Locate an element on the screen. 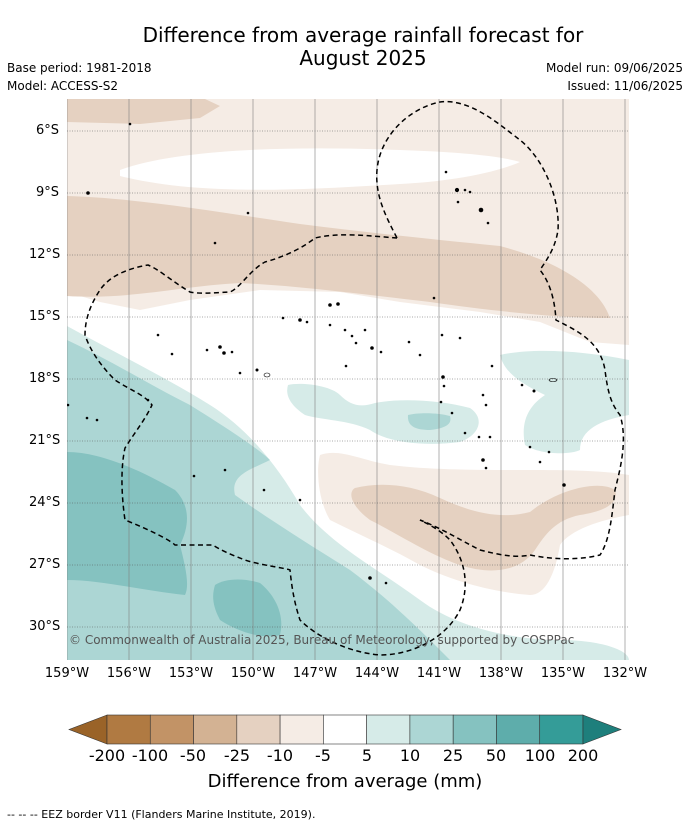  lon-label-147w: 147°W is located at coordinates (315, 673).